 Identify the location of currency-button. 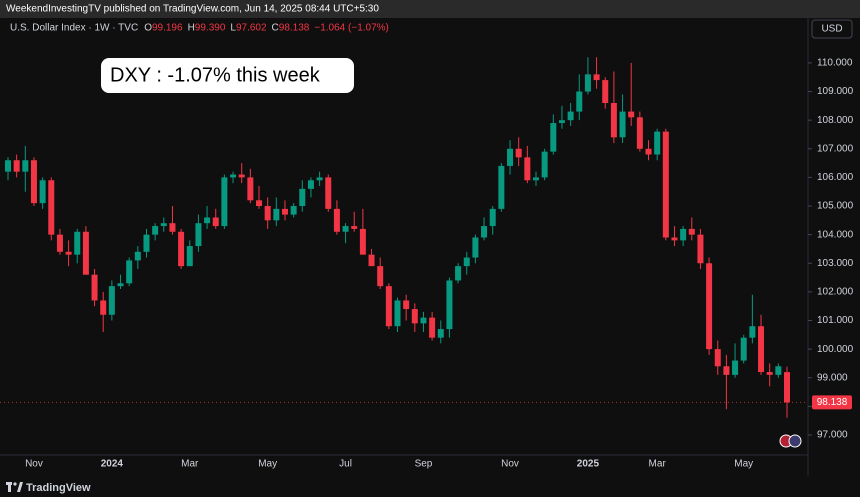
(832, 29).